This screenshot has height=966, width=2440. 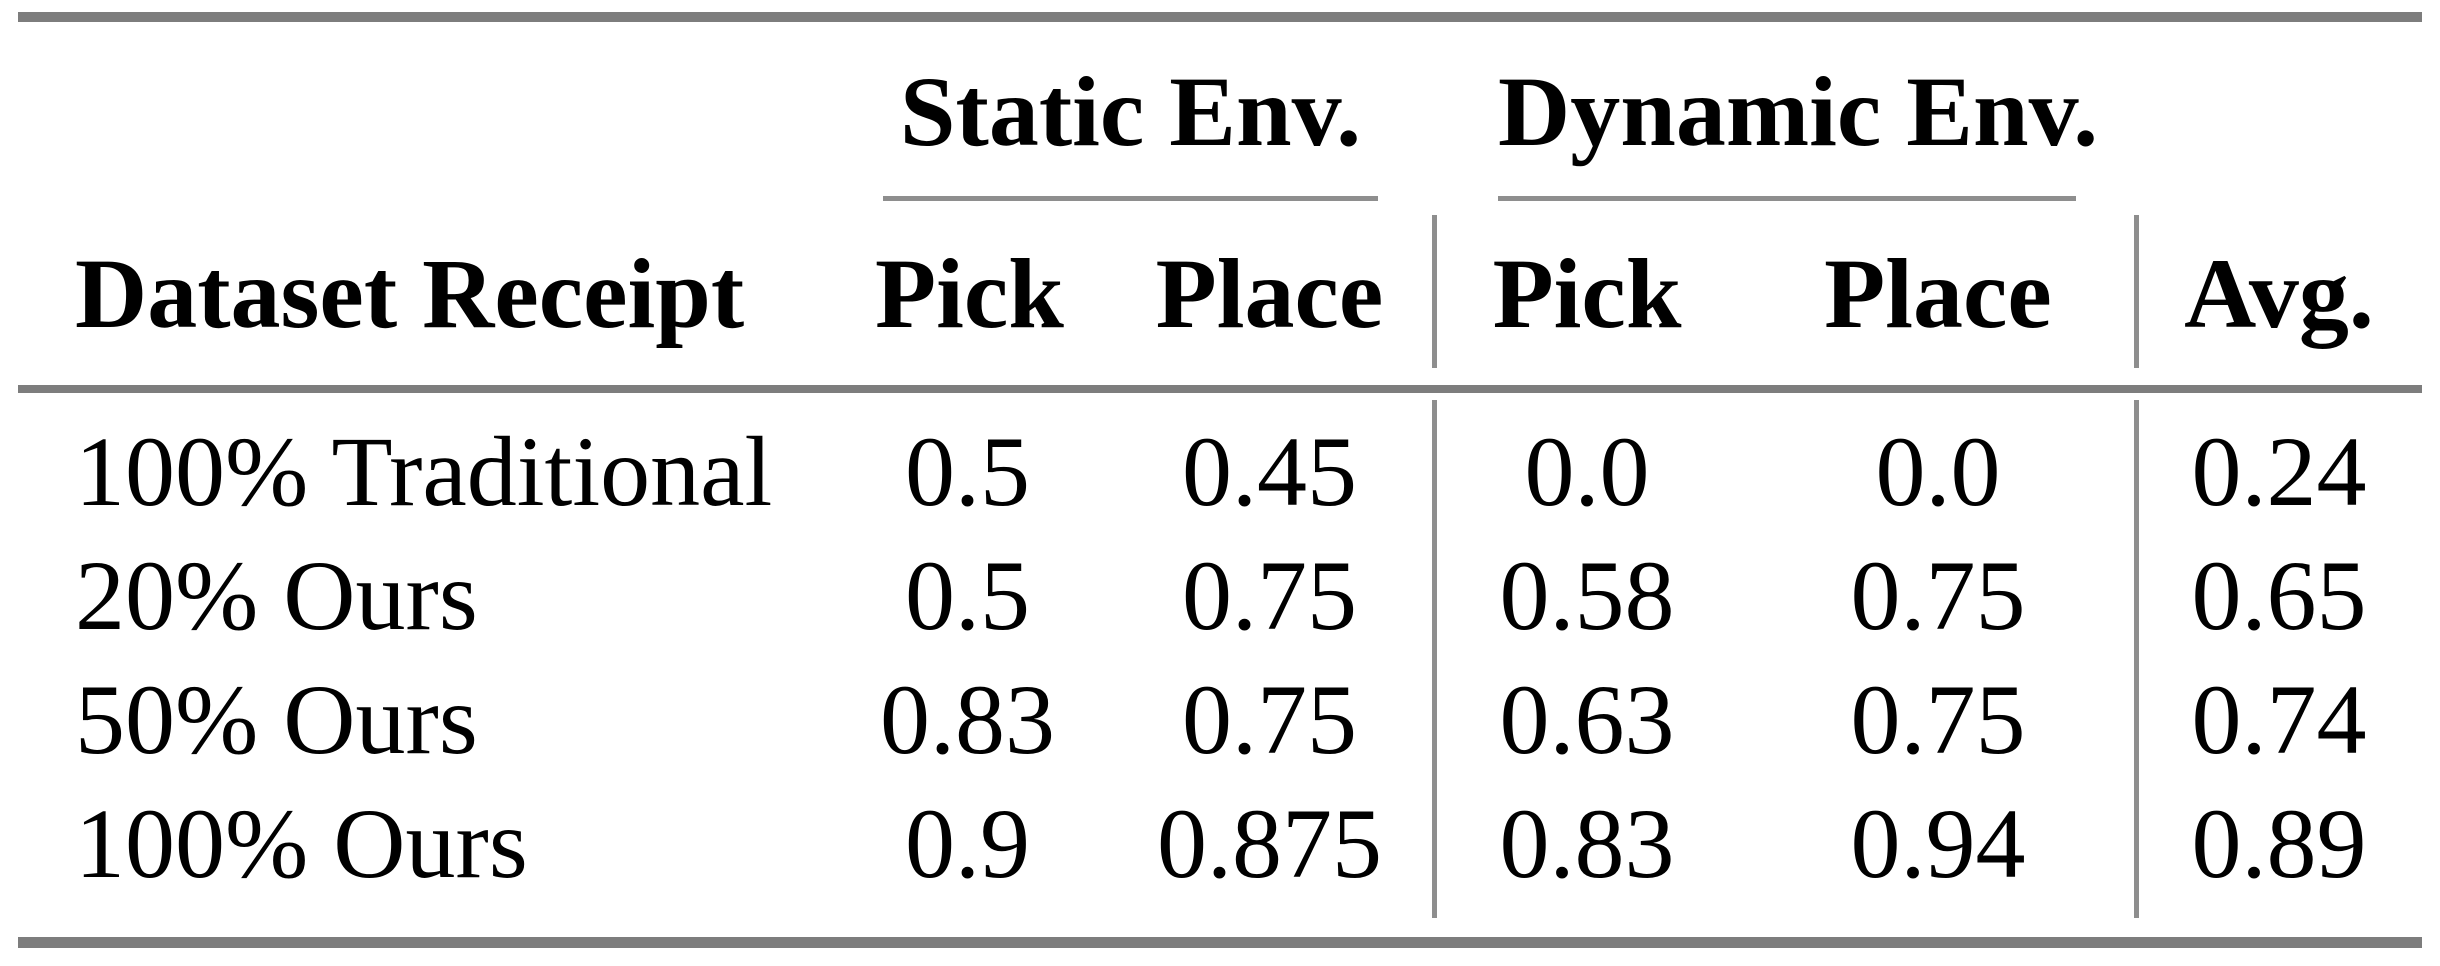 I want to click on column-header-static-place: Place, so click(x=1269, y=293).